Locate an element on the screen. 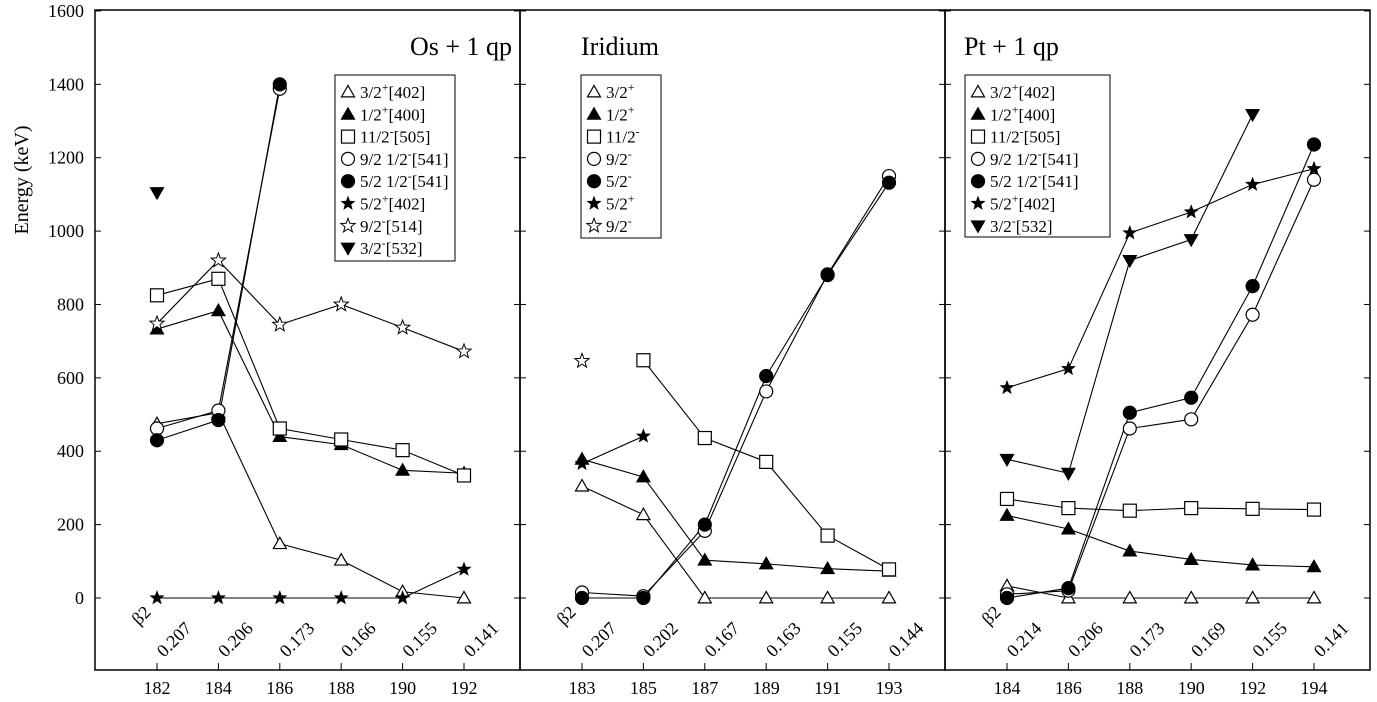 This screenshot has width=1377, height=702. legend-label: 3/2+ is located at coordinates (620, 91).